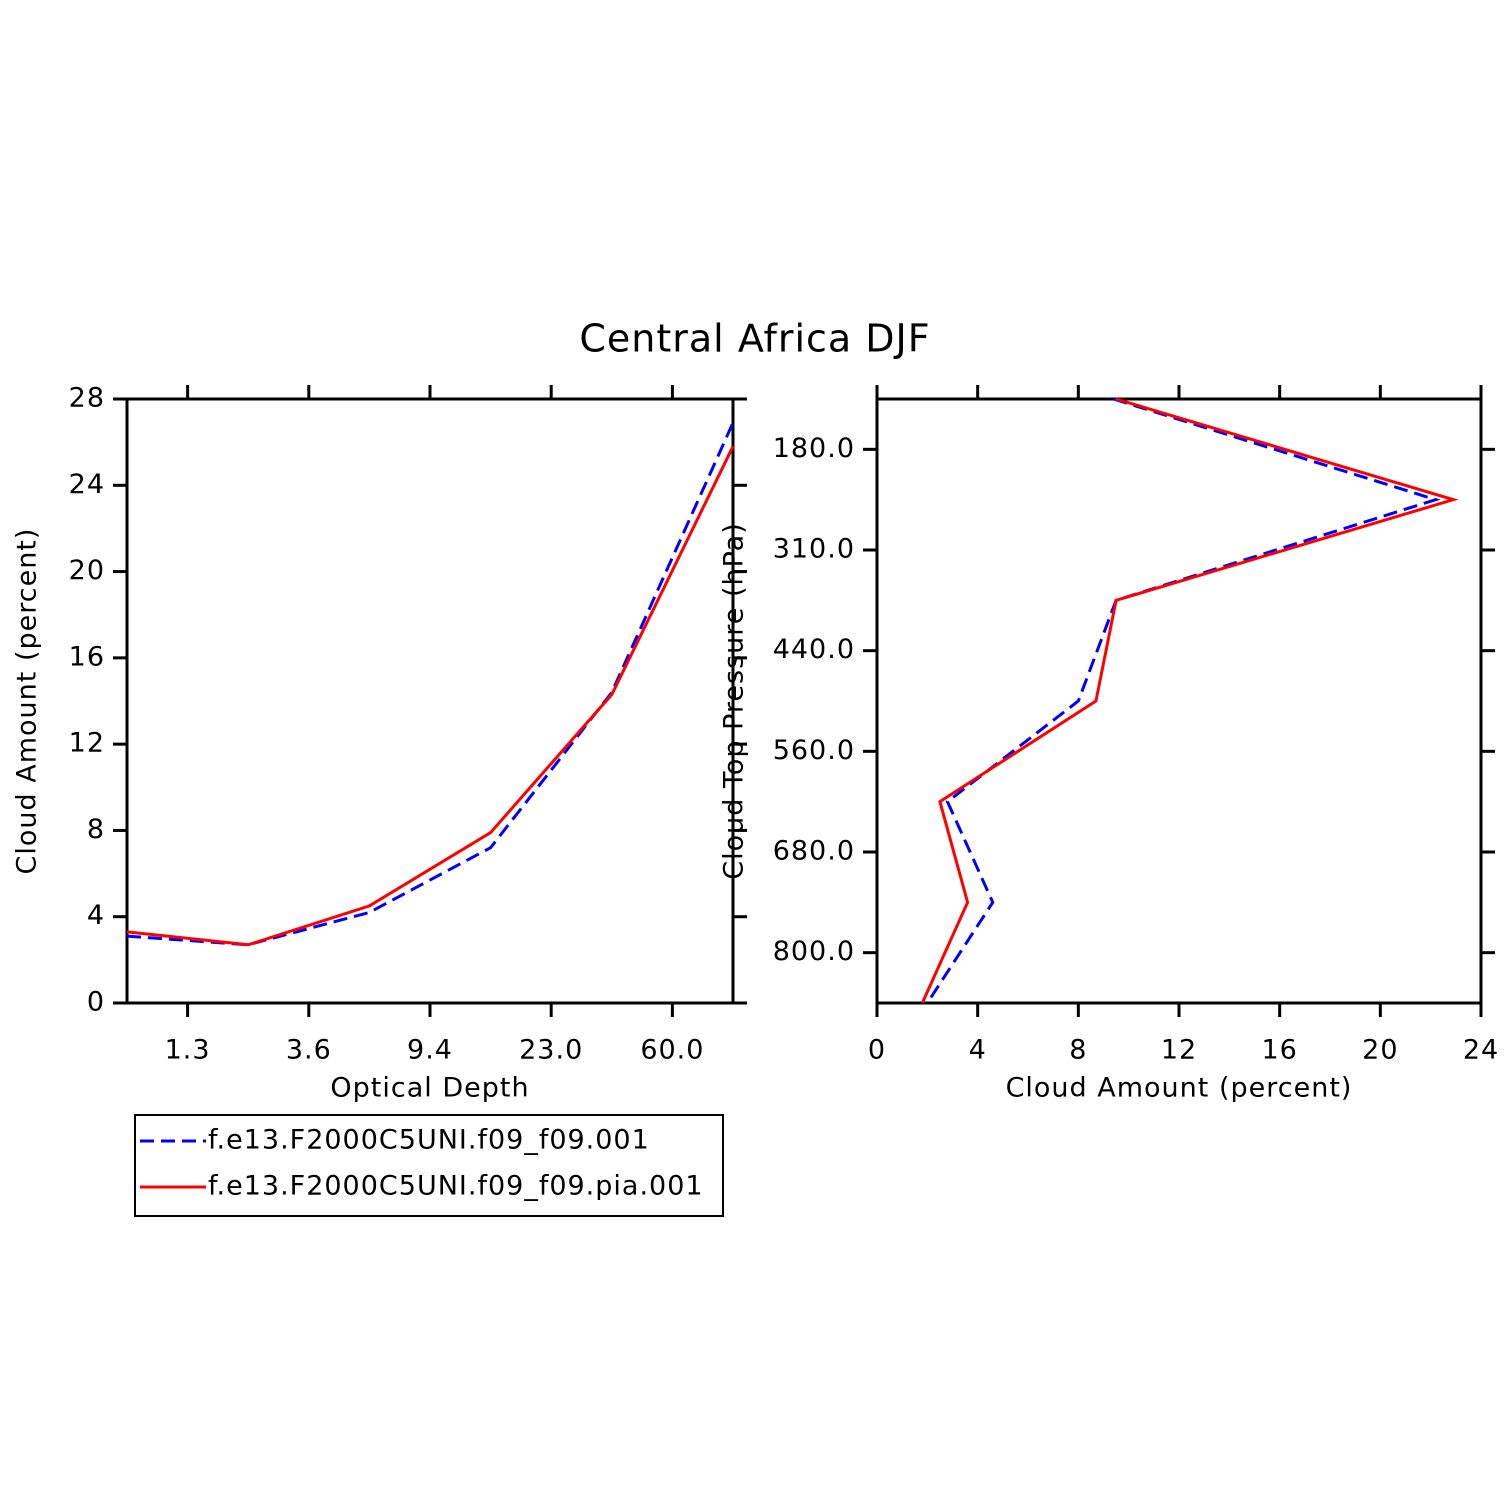 The height and width of the screenshot is (1510, 1510). Describe the element at coordinates (814, 448) in the screenshot. I see `y-tick-label: 180.0` at that location.